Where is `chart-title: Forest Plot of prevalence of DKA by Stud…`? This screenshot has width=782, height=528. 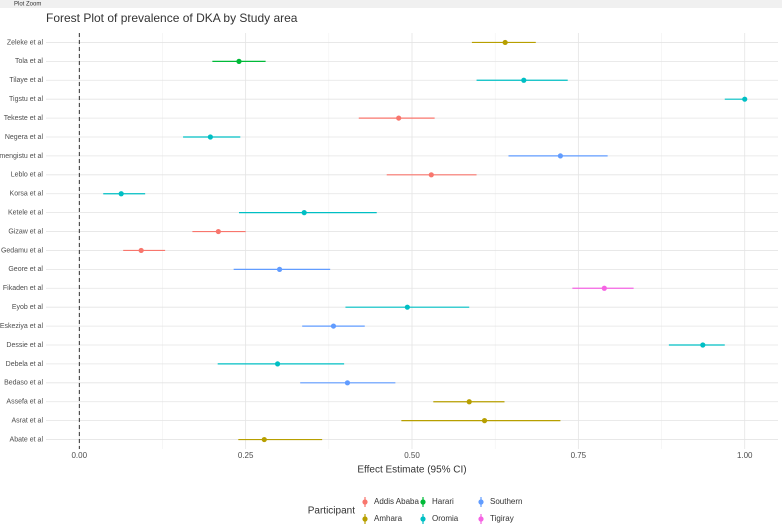
chart-title: Forest Plot of prevalence of DKA by Stud… is located at coordinates (172, 18).